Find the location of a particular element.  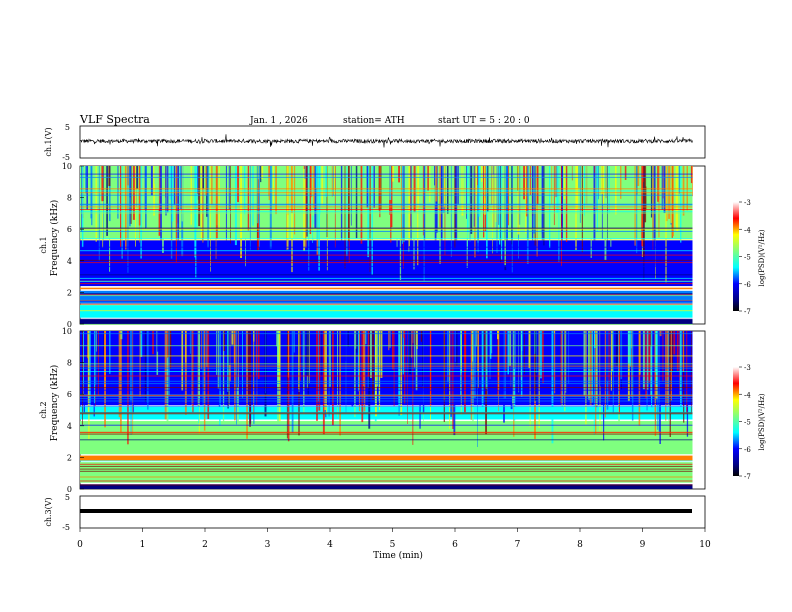

ch2-colorbar-ticks: -3 -4 -5 -6 -7 is located at coordinates (745, 422).